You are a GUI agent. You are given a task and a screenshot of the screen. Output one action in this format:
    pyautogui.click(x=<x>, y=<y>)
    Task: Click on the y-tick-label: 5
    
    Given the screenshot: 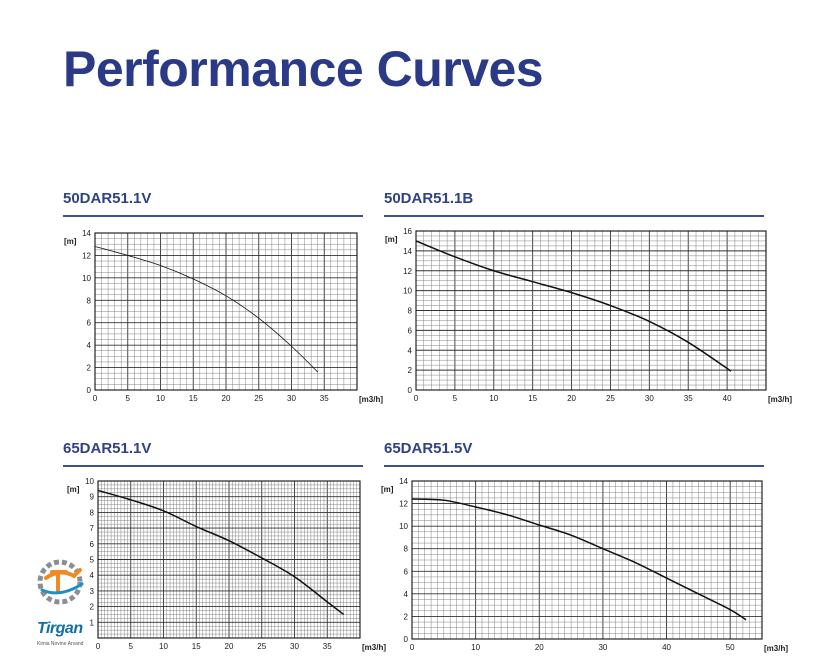 What is the action you would take?
    pyautogui.click(x=92, y=560)
    